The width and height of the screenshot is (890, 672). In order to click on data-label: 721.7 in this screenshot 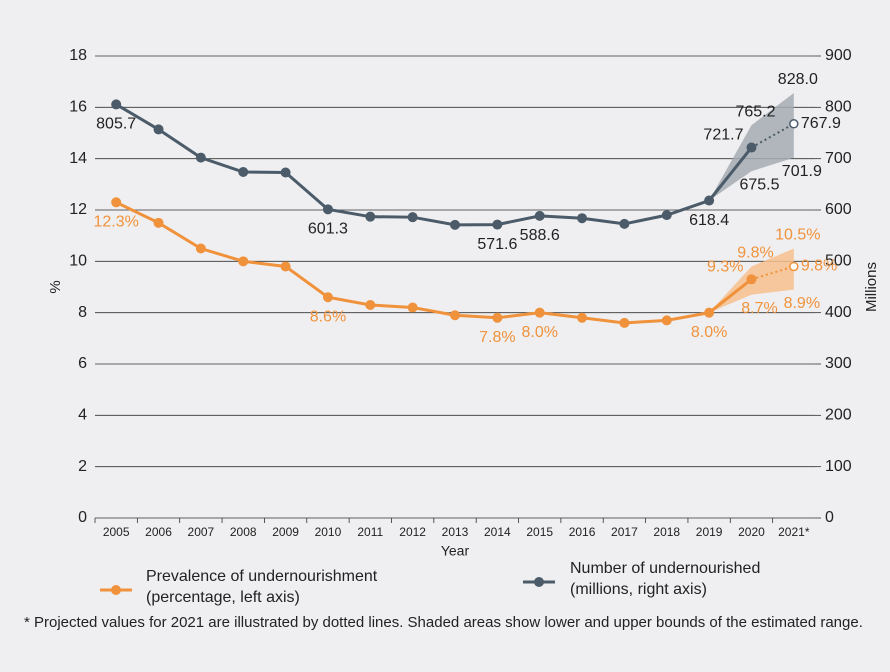, I will do `click(723, 135)`.